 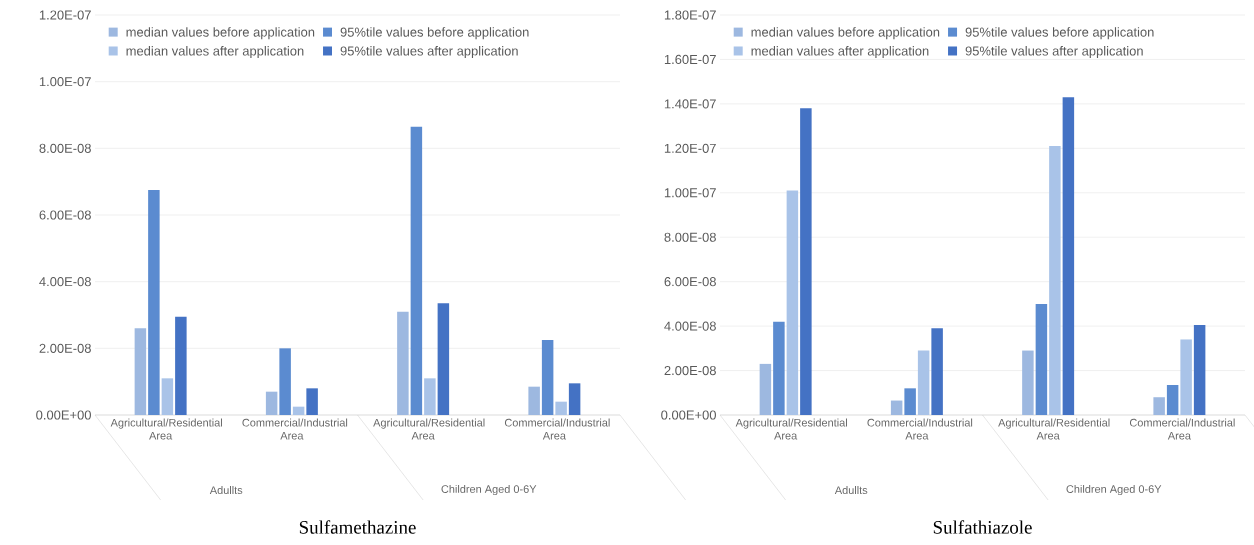 What do you see at coordinates (690, 15) in the screenshot?
I see `y-tick-label: 1.80E-07` at bounding box center [690, 15].